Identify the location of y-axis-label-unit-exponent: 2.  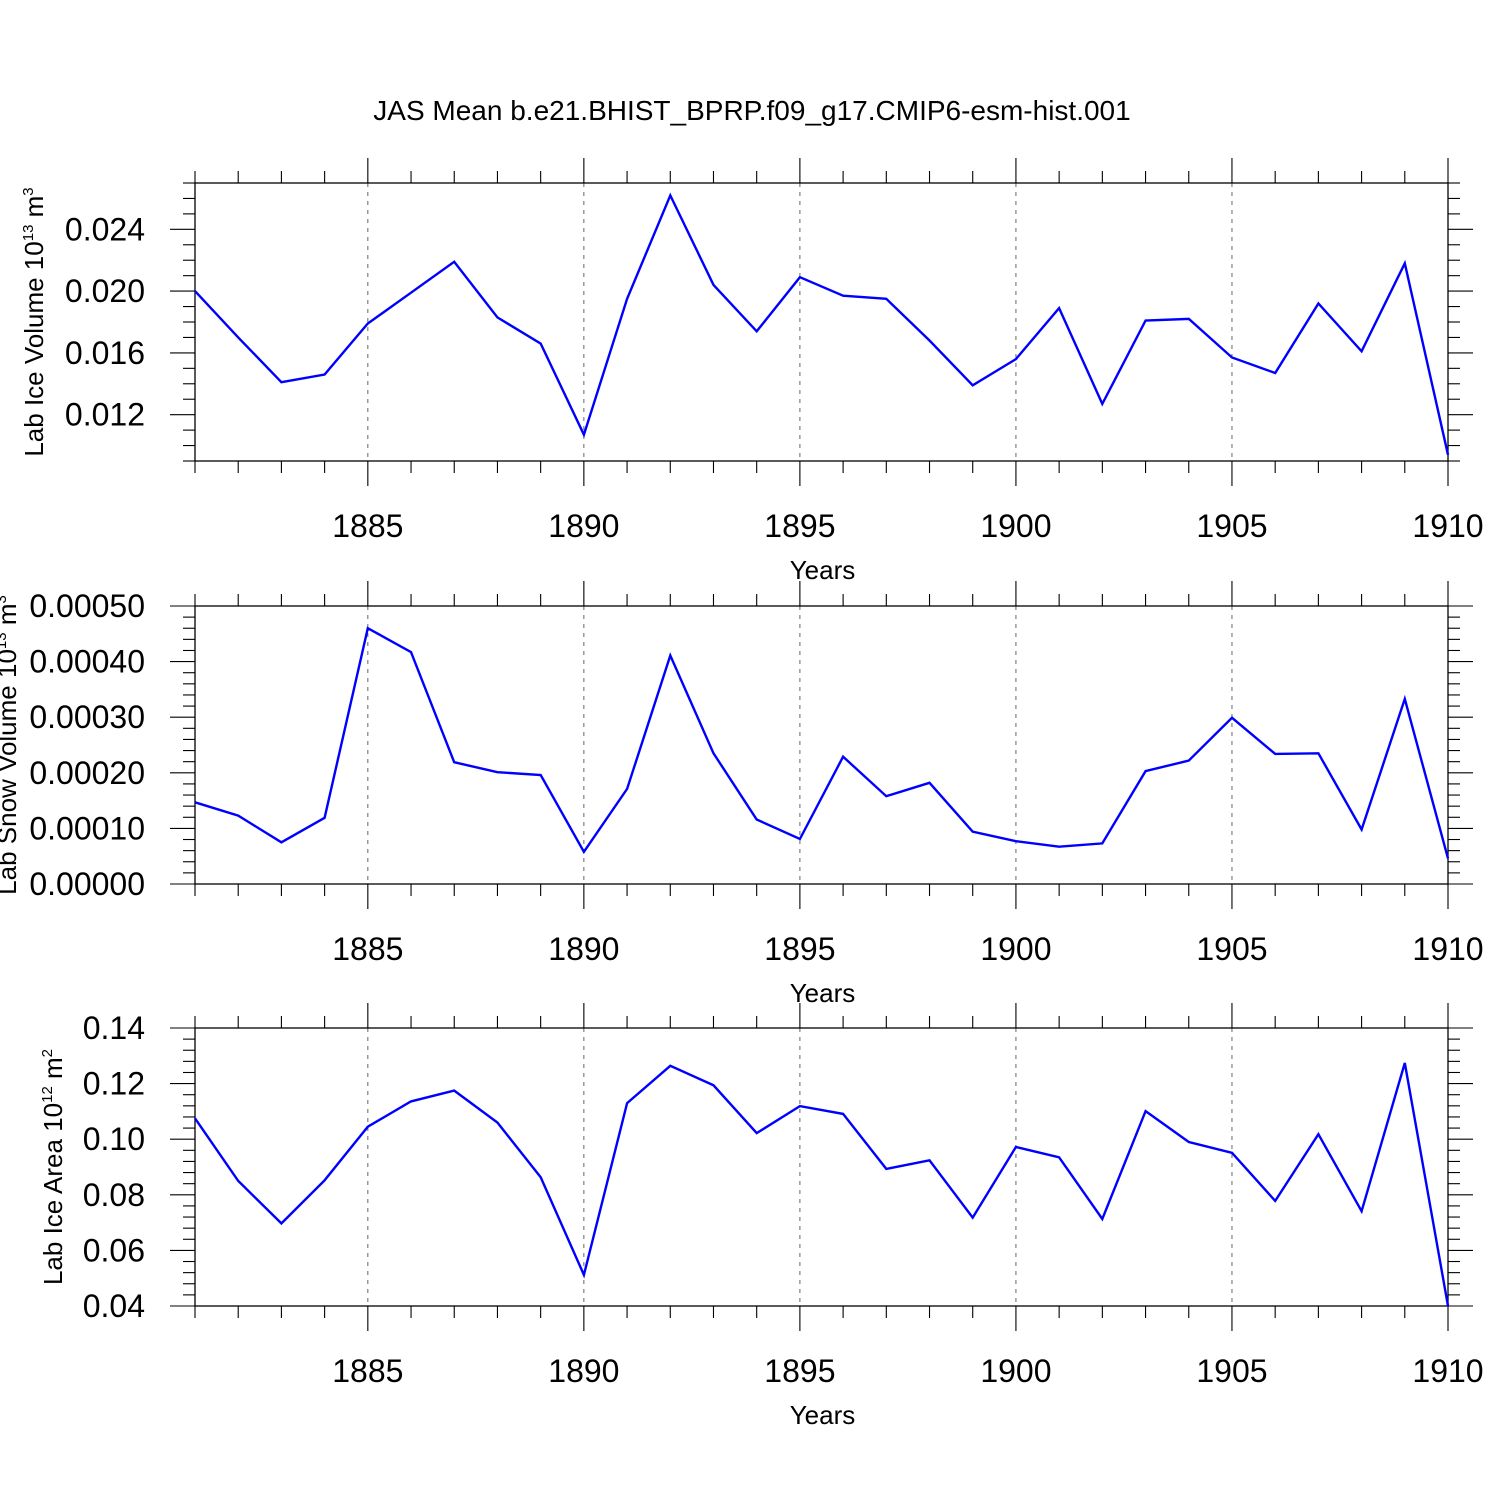
(47, 1053).